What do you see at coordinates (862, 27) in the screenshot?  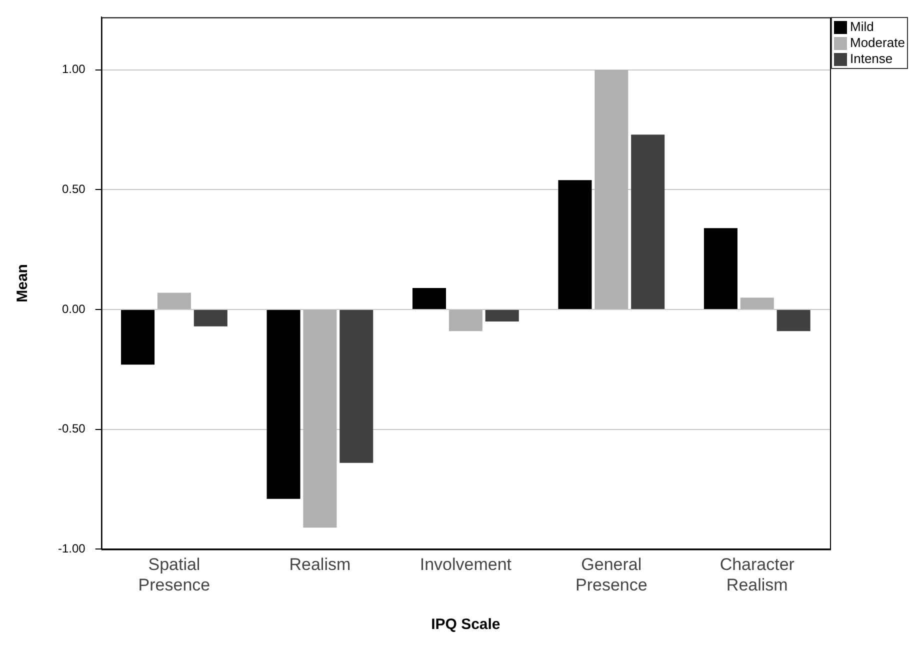 I see `legend-label: Mild` at bounding box center [862, 27].